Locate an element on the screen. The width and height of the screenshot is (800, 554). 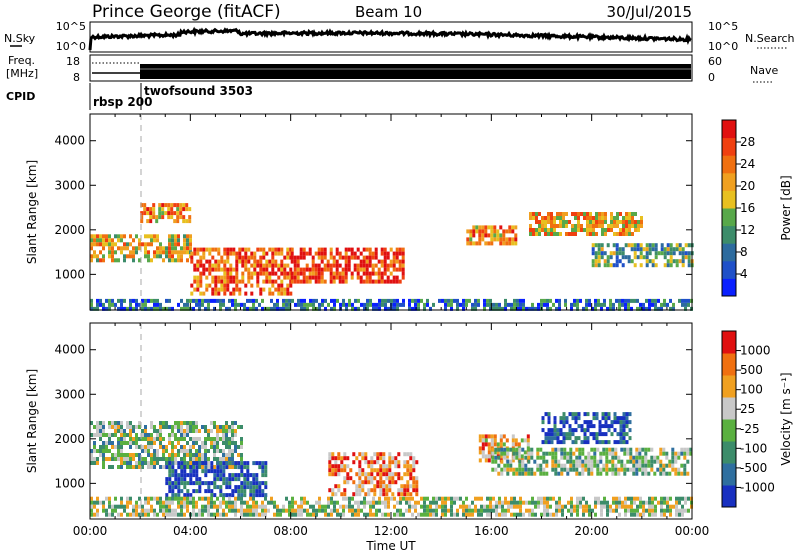
colorbar-segment is located at coordinates (729, 269).